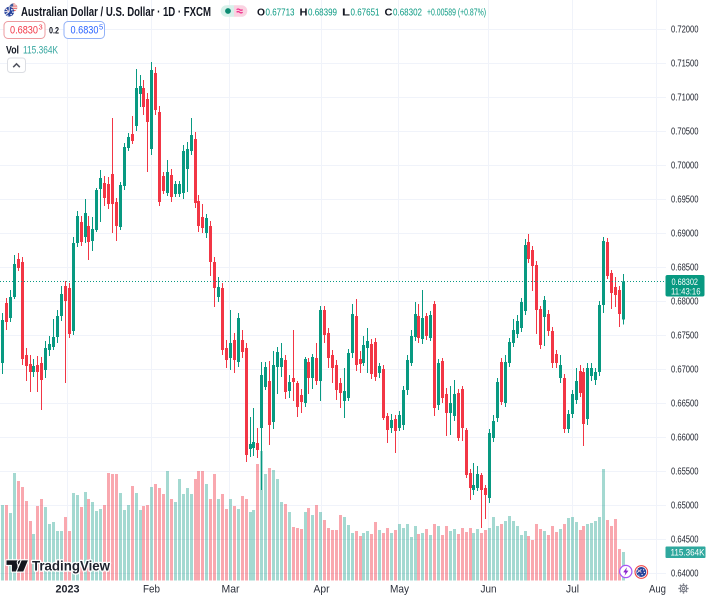 This screenshot has width=710, height=600. What do you see at coordinates (68, 590) in the screenshot?
I see `svg-text: 2023` at bounding box center [68, 590].